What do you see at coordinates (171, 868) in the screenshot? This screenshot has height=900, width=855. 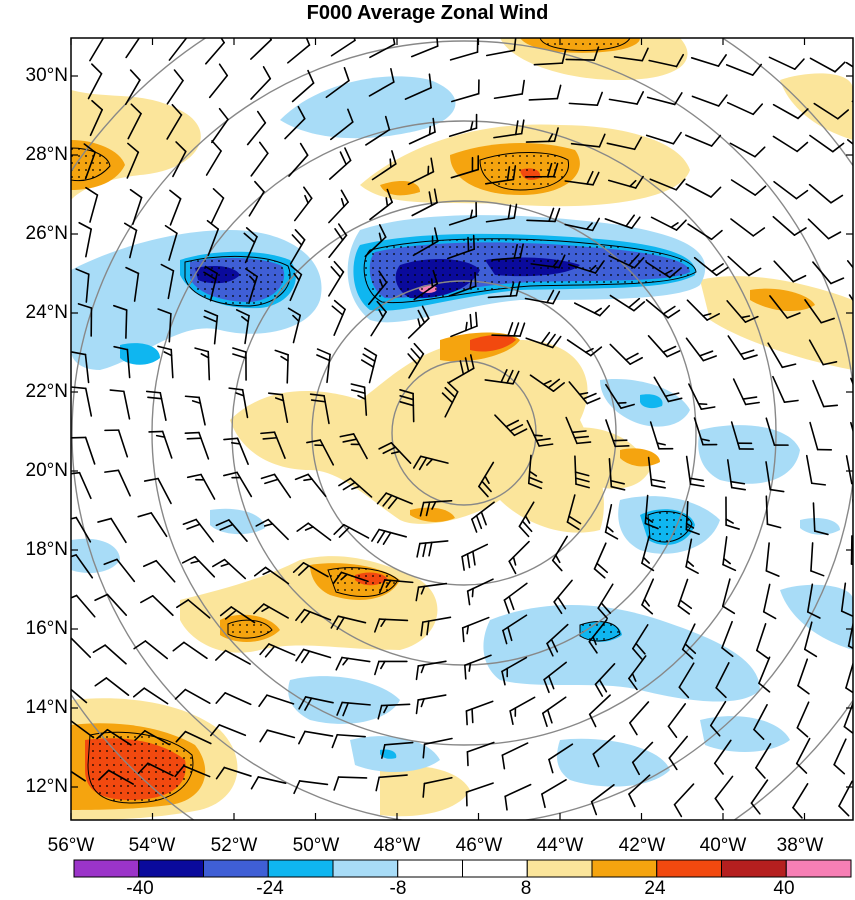 I see `colorbar-swatch` at bounding box center [171, 868].